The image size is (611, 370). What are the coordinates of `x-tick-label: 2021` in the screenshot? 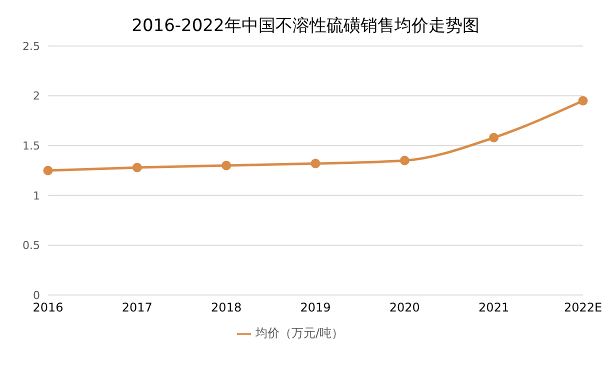 It's located at (494, 307).